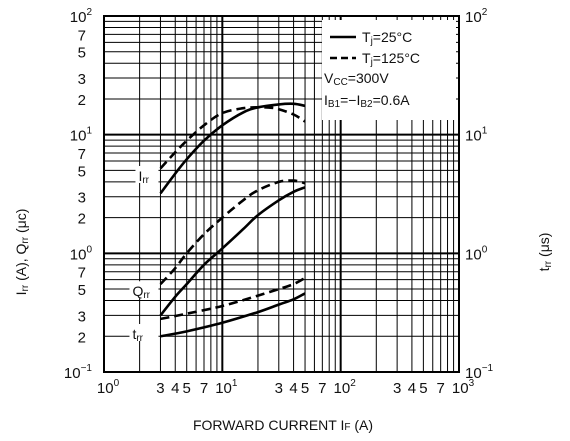  I want to click on legend-condition-sub: CC, so click(340, 82).